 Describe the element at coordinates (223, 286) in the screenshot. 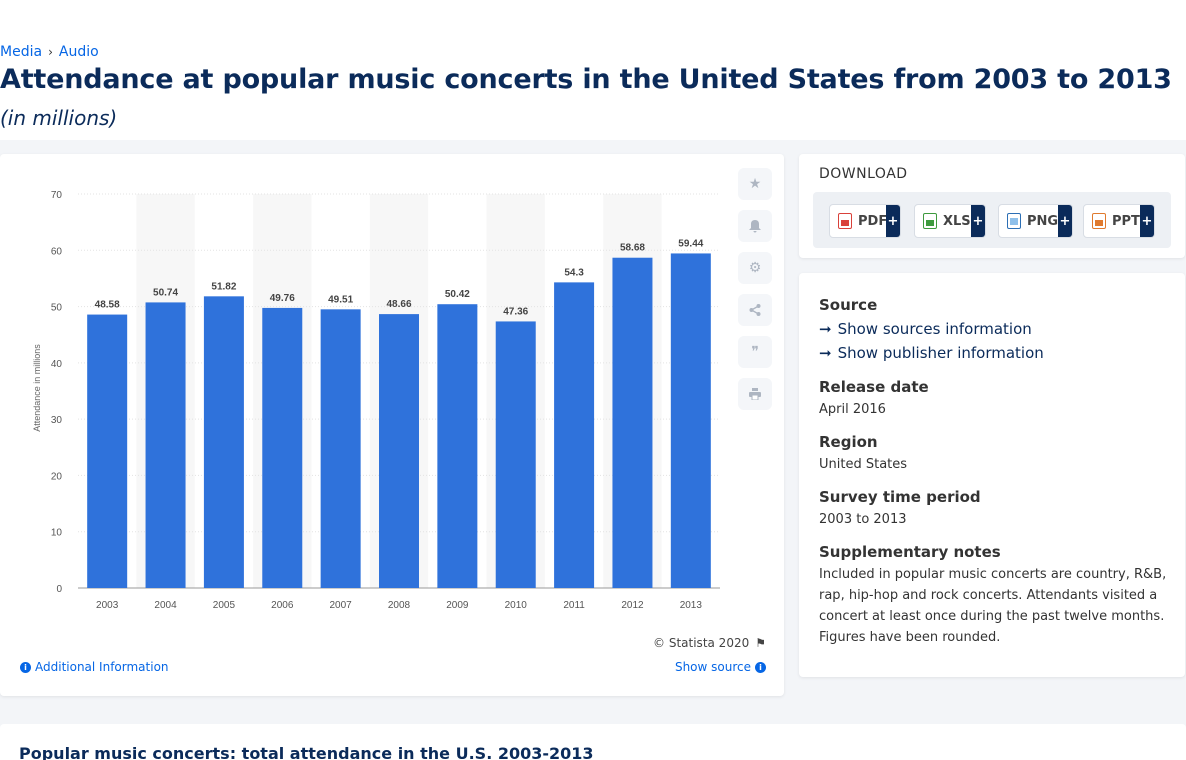

I see `data-label: 51.82` at that location.